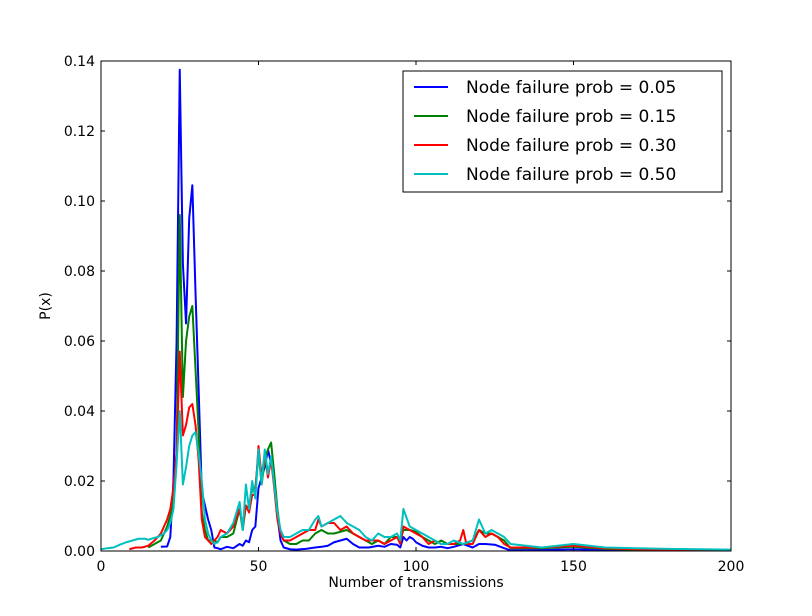 This screenshot has height=616, width=812. Describe the element at coordinates (571, 117) in the screenshot. I see `legend-entry: Node failure prob = 0.15` at that location.